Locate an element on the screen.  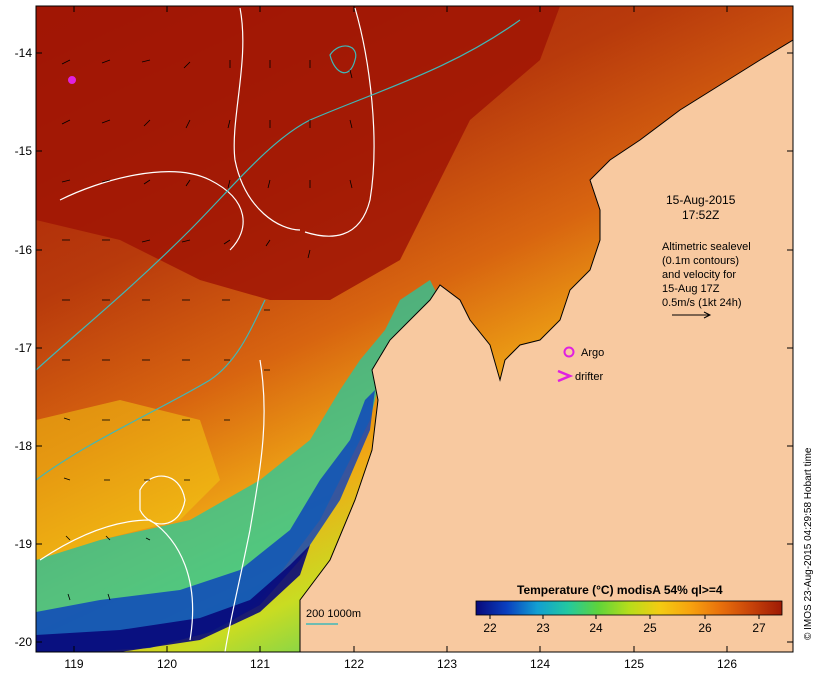
altimetry-note-line: (0.1m contours) is located at coordinates (700, 261).